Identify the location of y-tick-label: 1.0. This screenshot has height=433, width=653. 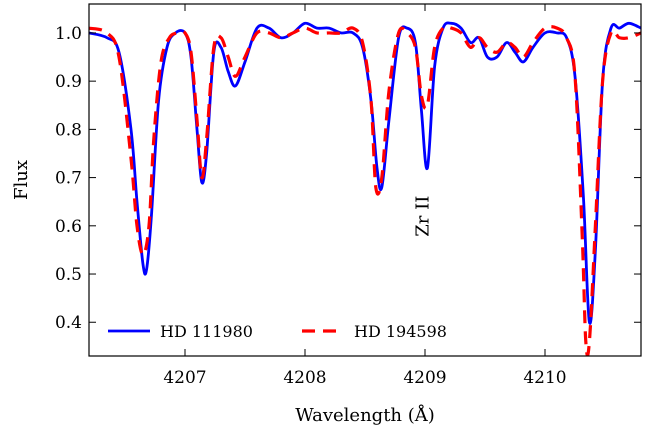
(68, 34).